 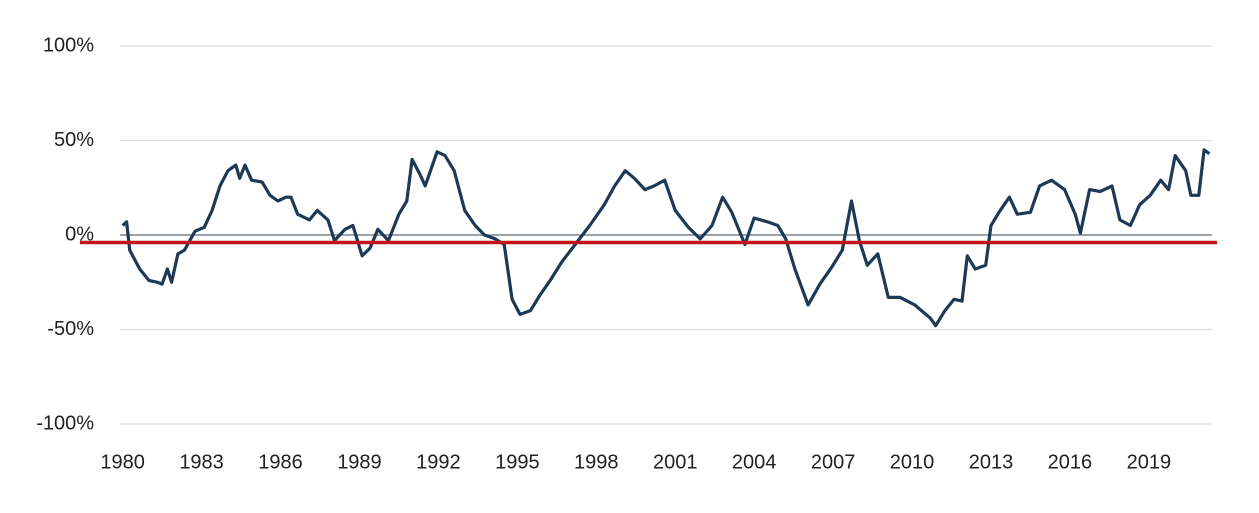 What do you see at coordinates (675, 462) in the screenshot?
I see `x-tick-label: 2001` at bounding box center [675, 462].